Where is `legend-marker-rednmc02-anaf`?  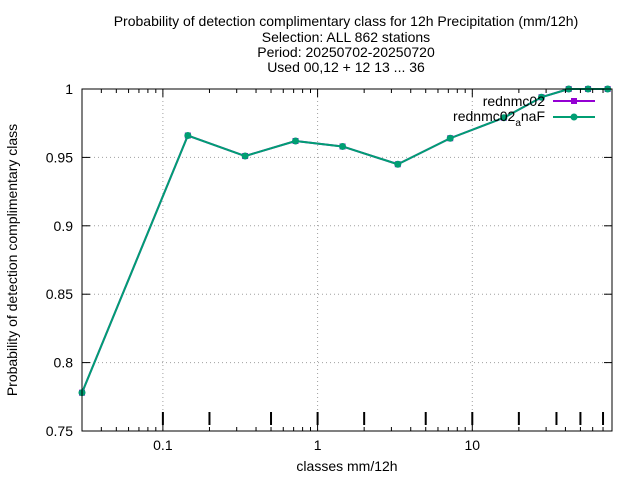
legend-marker-rednmc02-anaf is located at coordinates (574, 117).